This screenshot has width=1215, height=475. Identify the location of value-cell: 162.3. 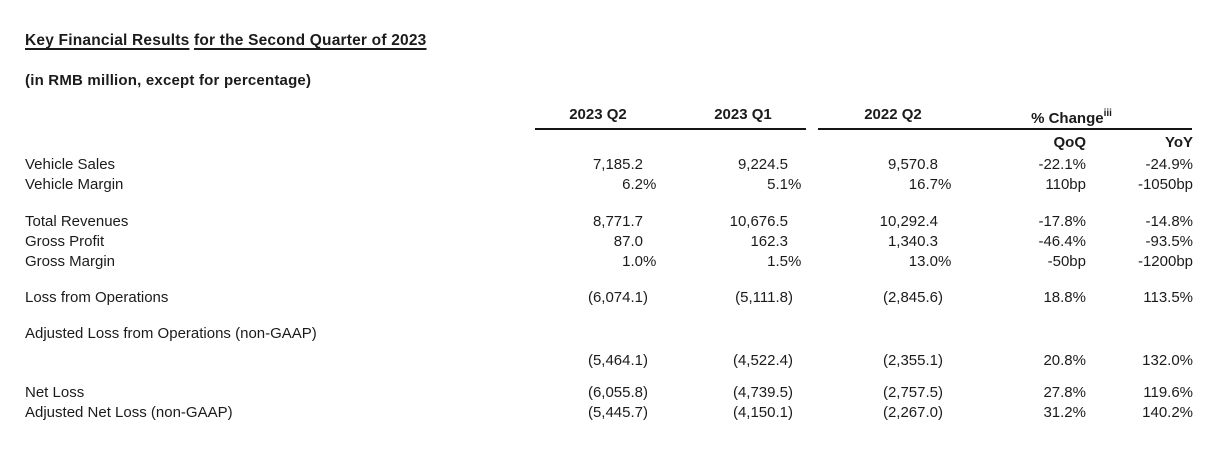
(769, 241).